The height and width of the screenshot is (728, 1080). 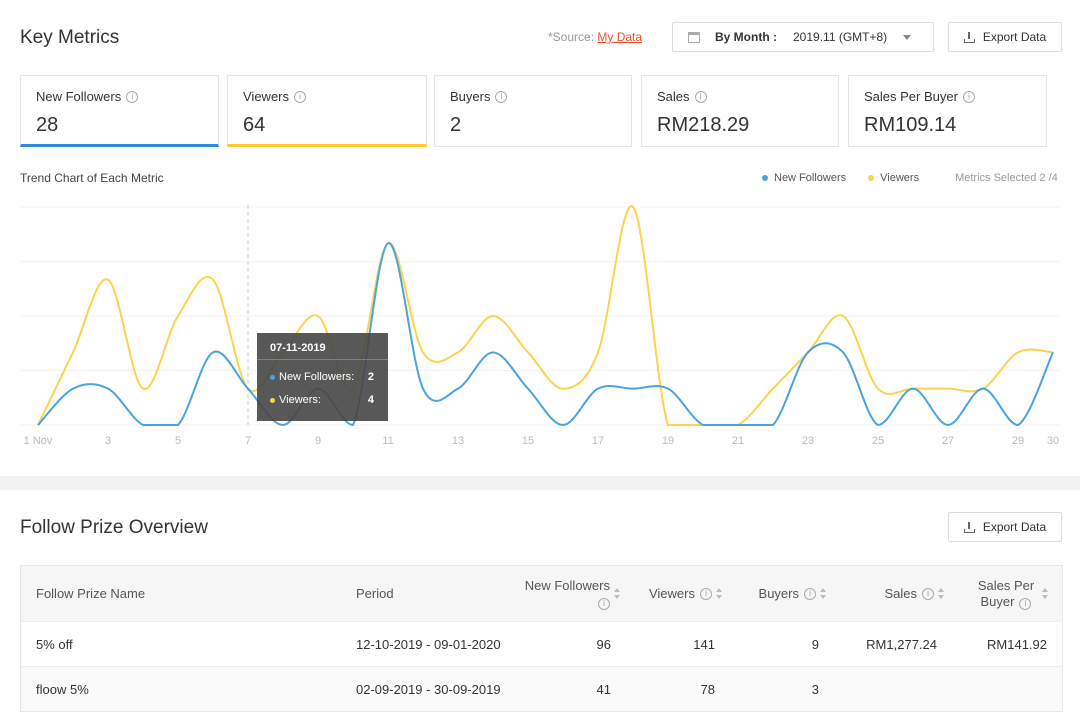 What do you see at coordinates (911, 96) in the screenshot?
I see `metric-label: Sales Per Buyer` at bounding box center [911, 96].